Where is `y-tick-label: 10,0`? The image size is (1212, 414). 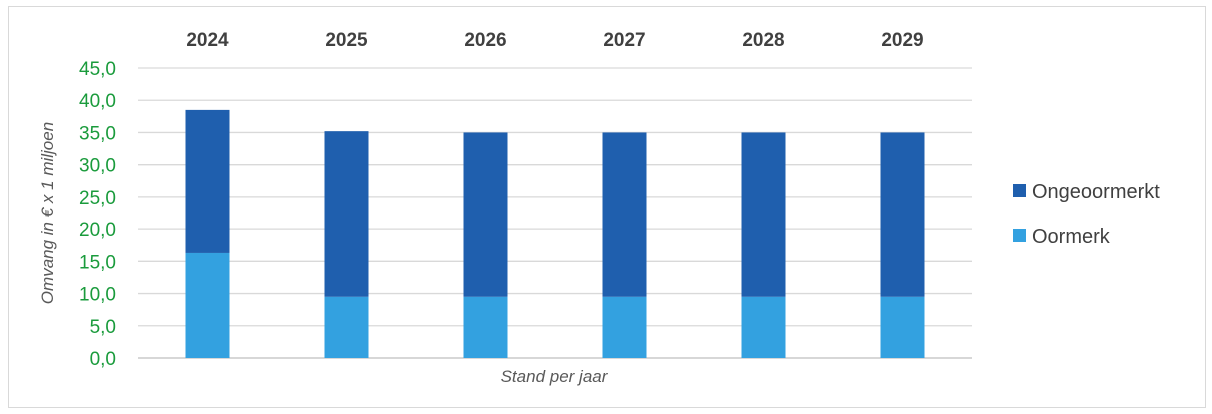
y-tick-label: 10,0 is located at coordinates (97, 295).